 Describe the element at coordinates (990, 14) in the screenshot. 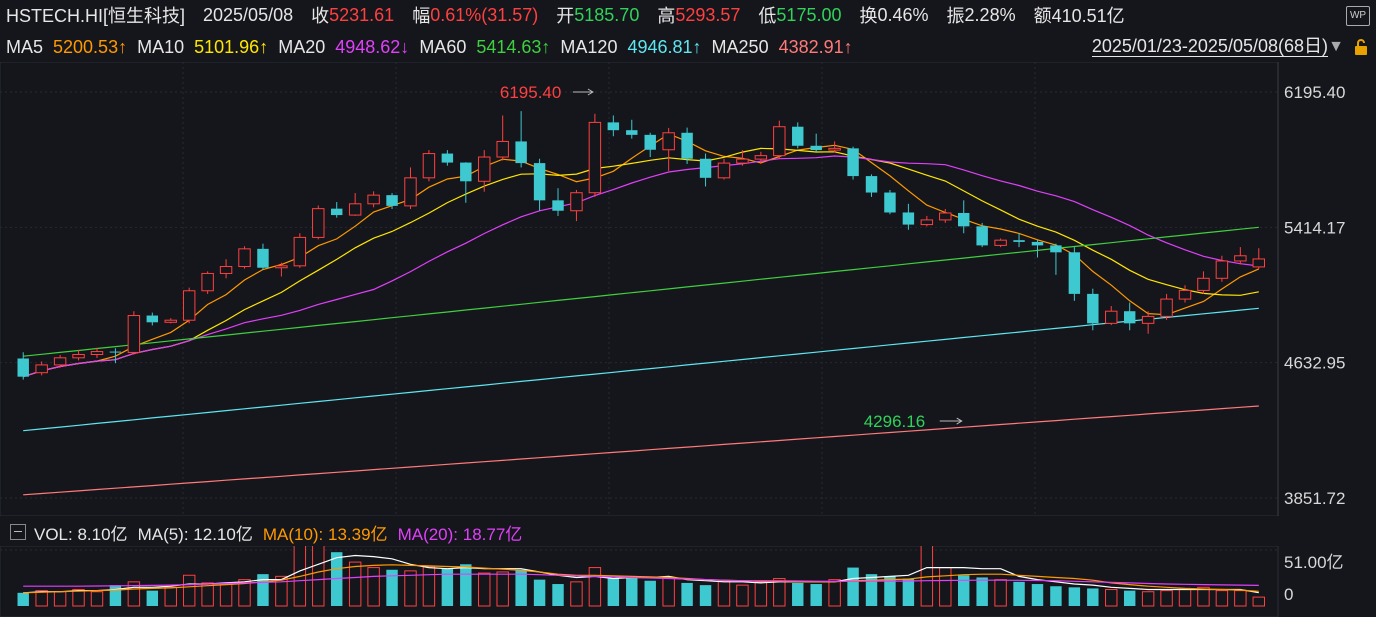

I see `amplitude-value: 2.28%` at that location.